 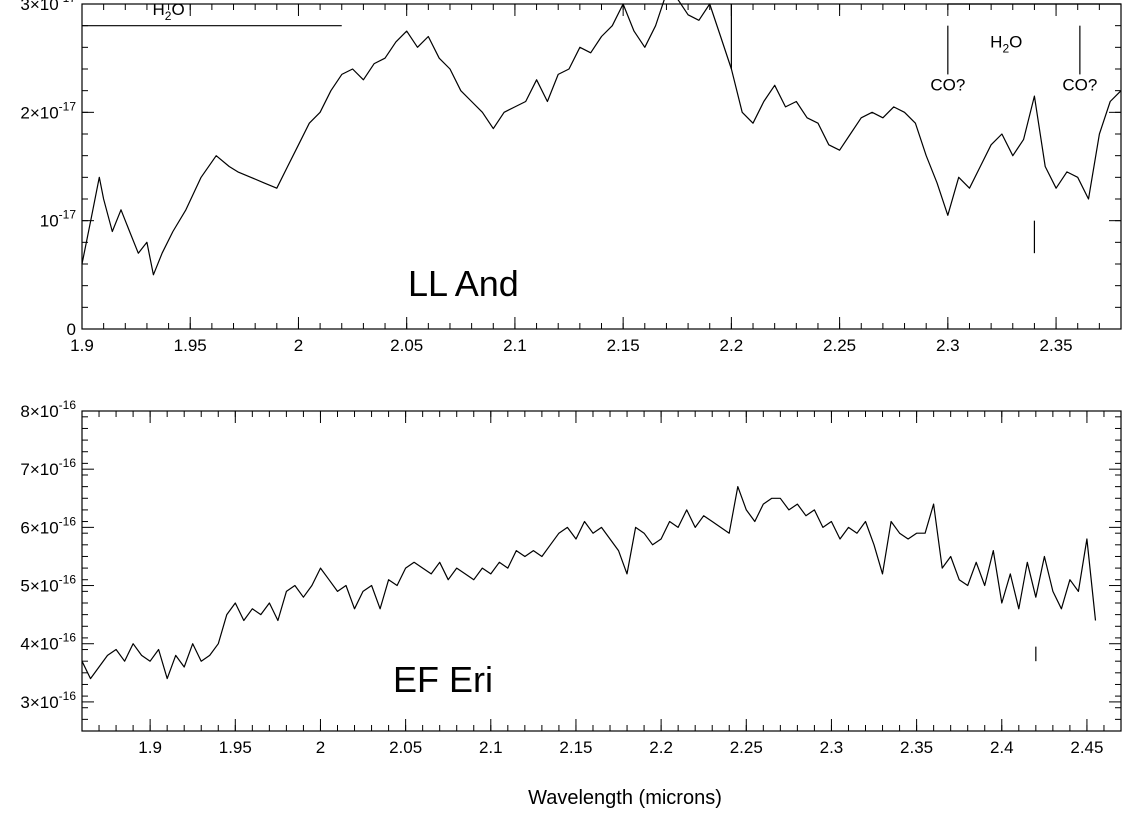 What do you see at coordinates (1002, 747) in the screenshot?
I see `x-tick-label: 2.4` at bounding box center [1002, 747].